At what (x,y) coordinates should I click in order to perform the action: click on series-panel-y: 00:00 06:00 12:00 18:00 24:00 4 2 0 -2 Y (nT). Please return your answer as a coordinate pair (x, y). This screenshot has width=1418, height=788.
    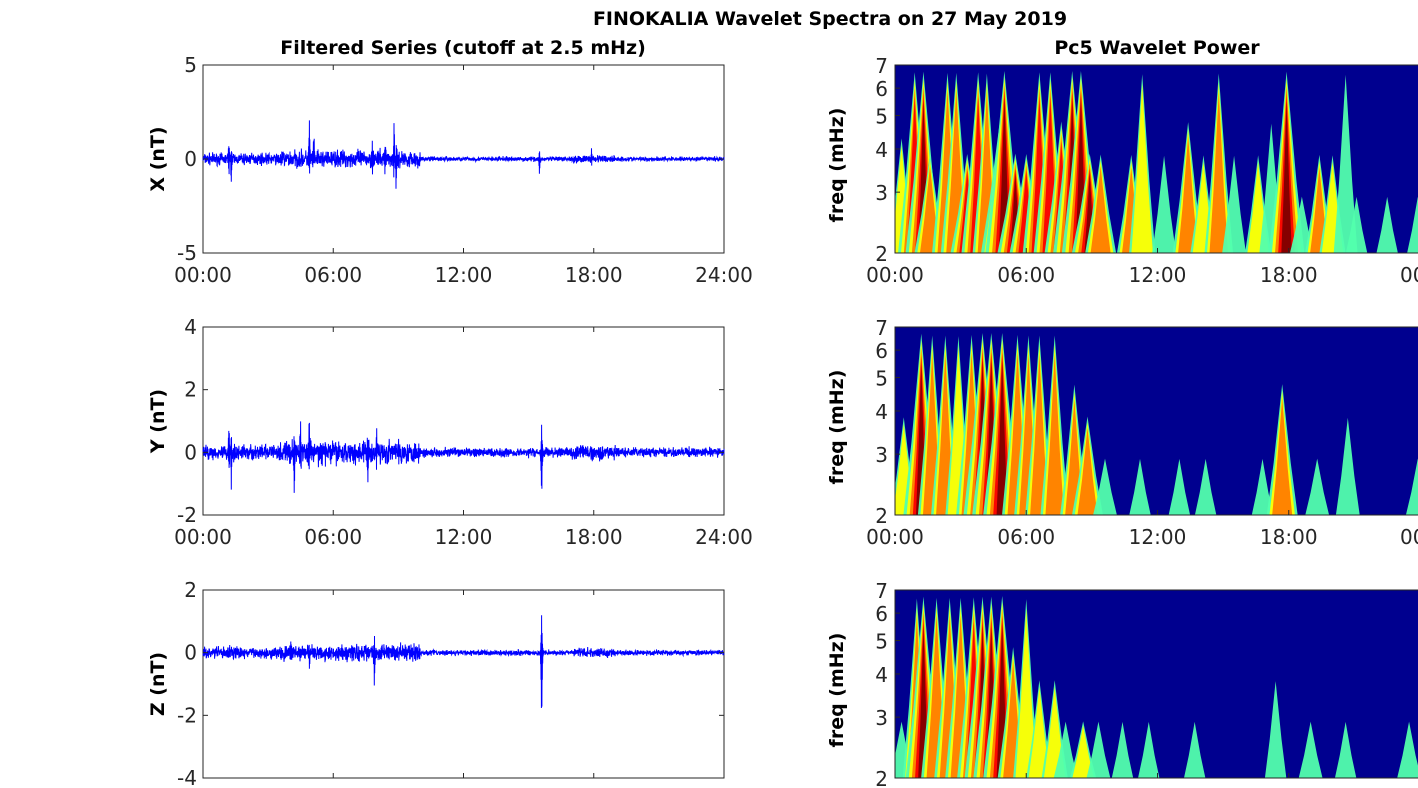
    Looking at the image, I should click on (450, 432).